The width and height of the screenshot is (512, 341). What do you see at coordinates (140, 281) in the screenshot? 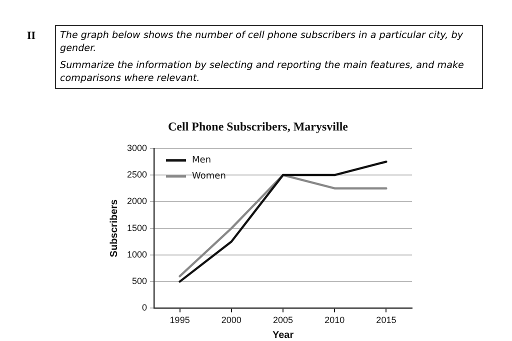
I see `y-tick-label: 500` at bounding box center [140, 281].